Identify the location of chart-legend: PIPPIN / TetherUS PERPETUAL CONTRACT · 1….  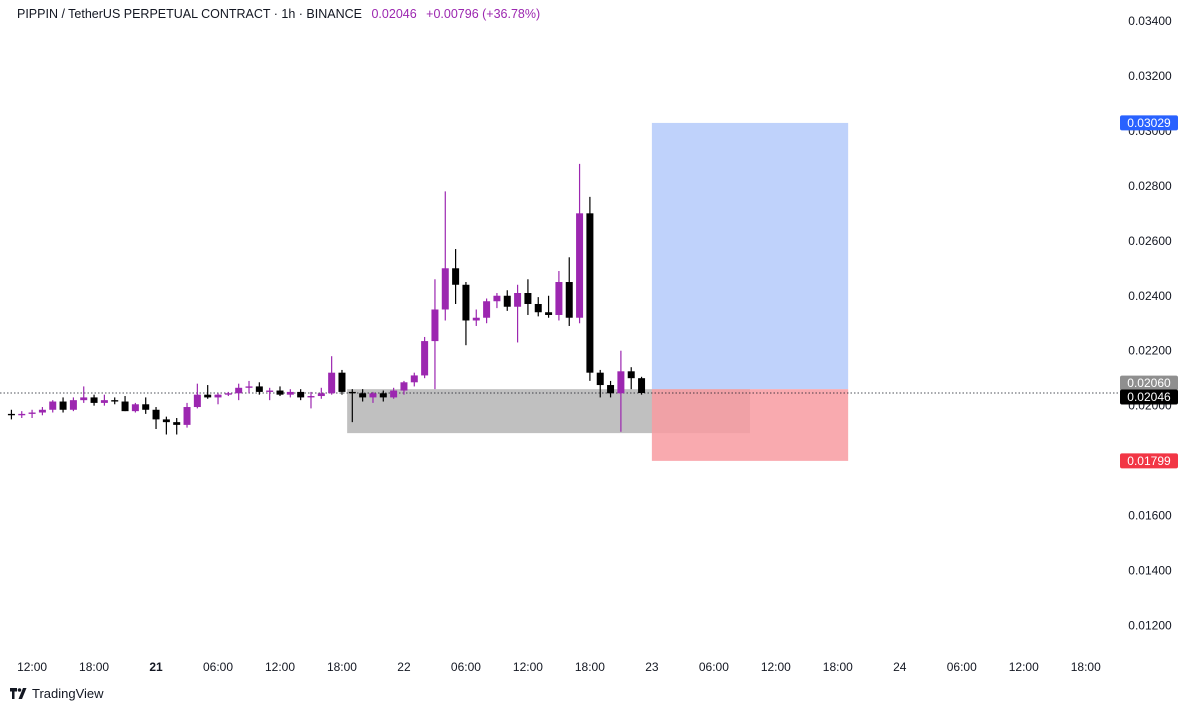
(278, 14).